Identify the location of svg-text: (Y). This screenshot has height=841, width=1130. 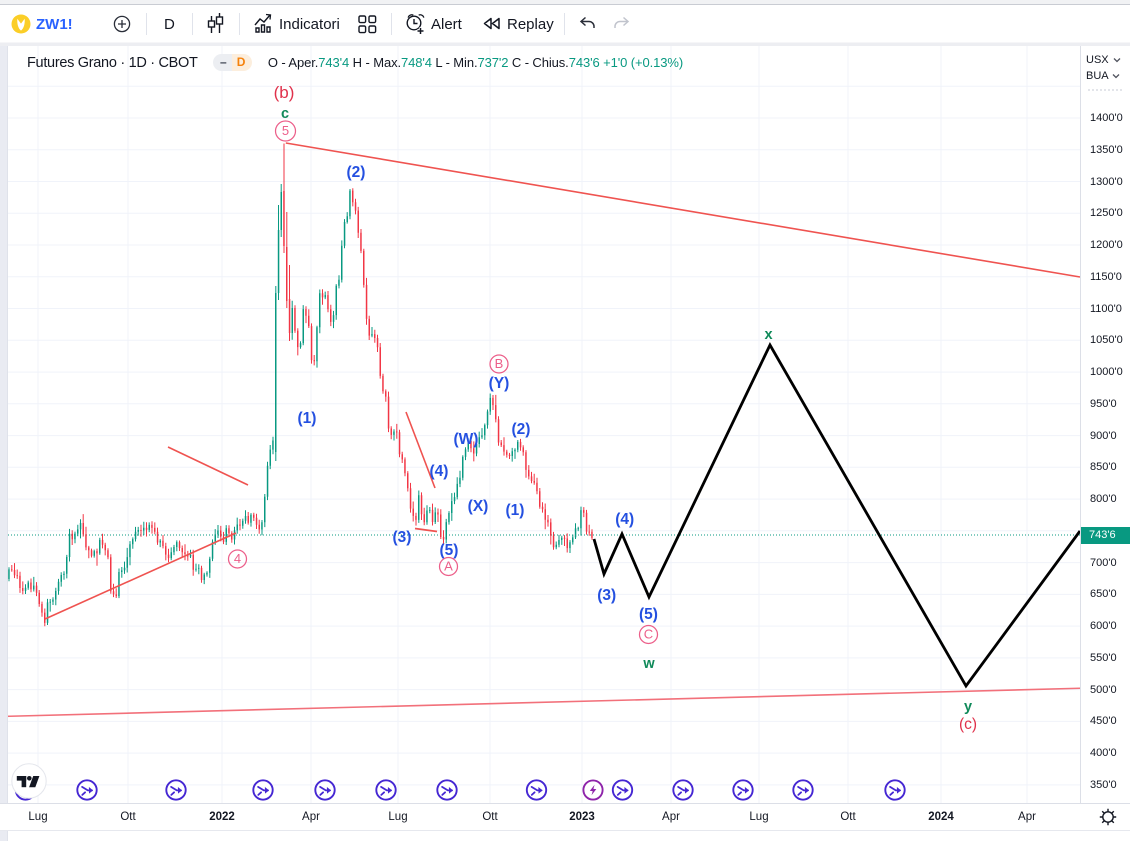
(499, 383).